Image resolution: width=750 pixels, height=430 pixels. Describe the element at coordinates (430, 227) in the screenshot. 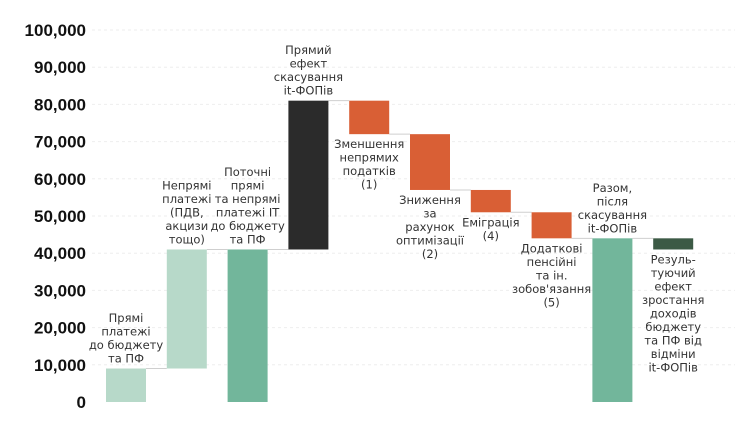

I see `bar-label: Зниження за рахунок оптимізації (2)` at that location.